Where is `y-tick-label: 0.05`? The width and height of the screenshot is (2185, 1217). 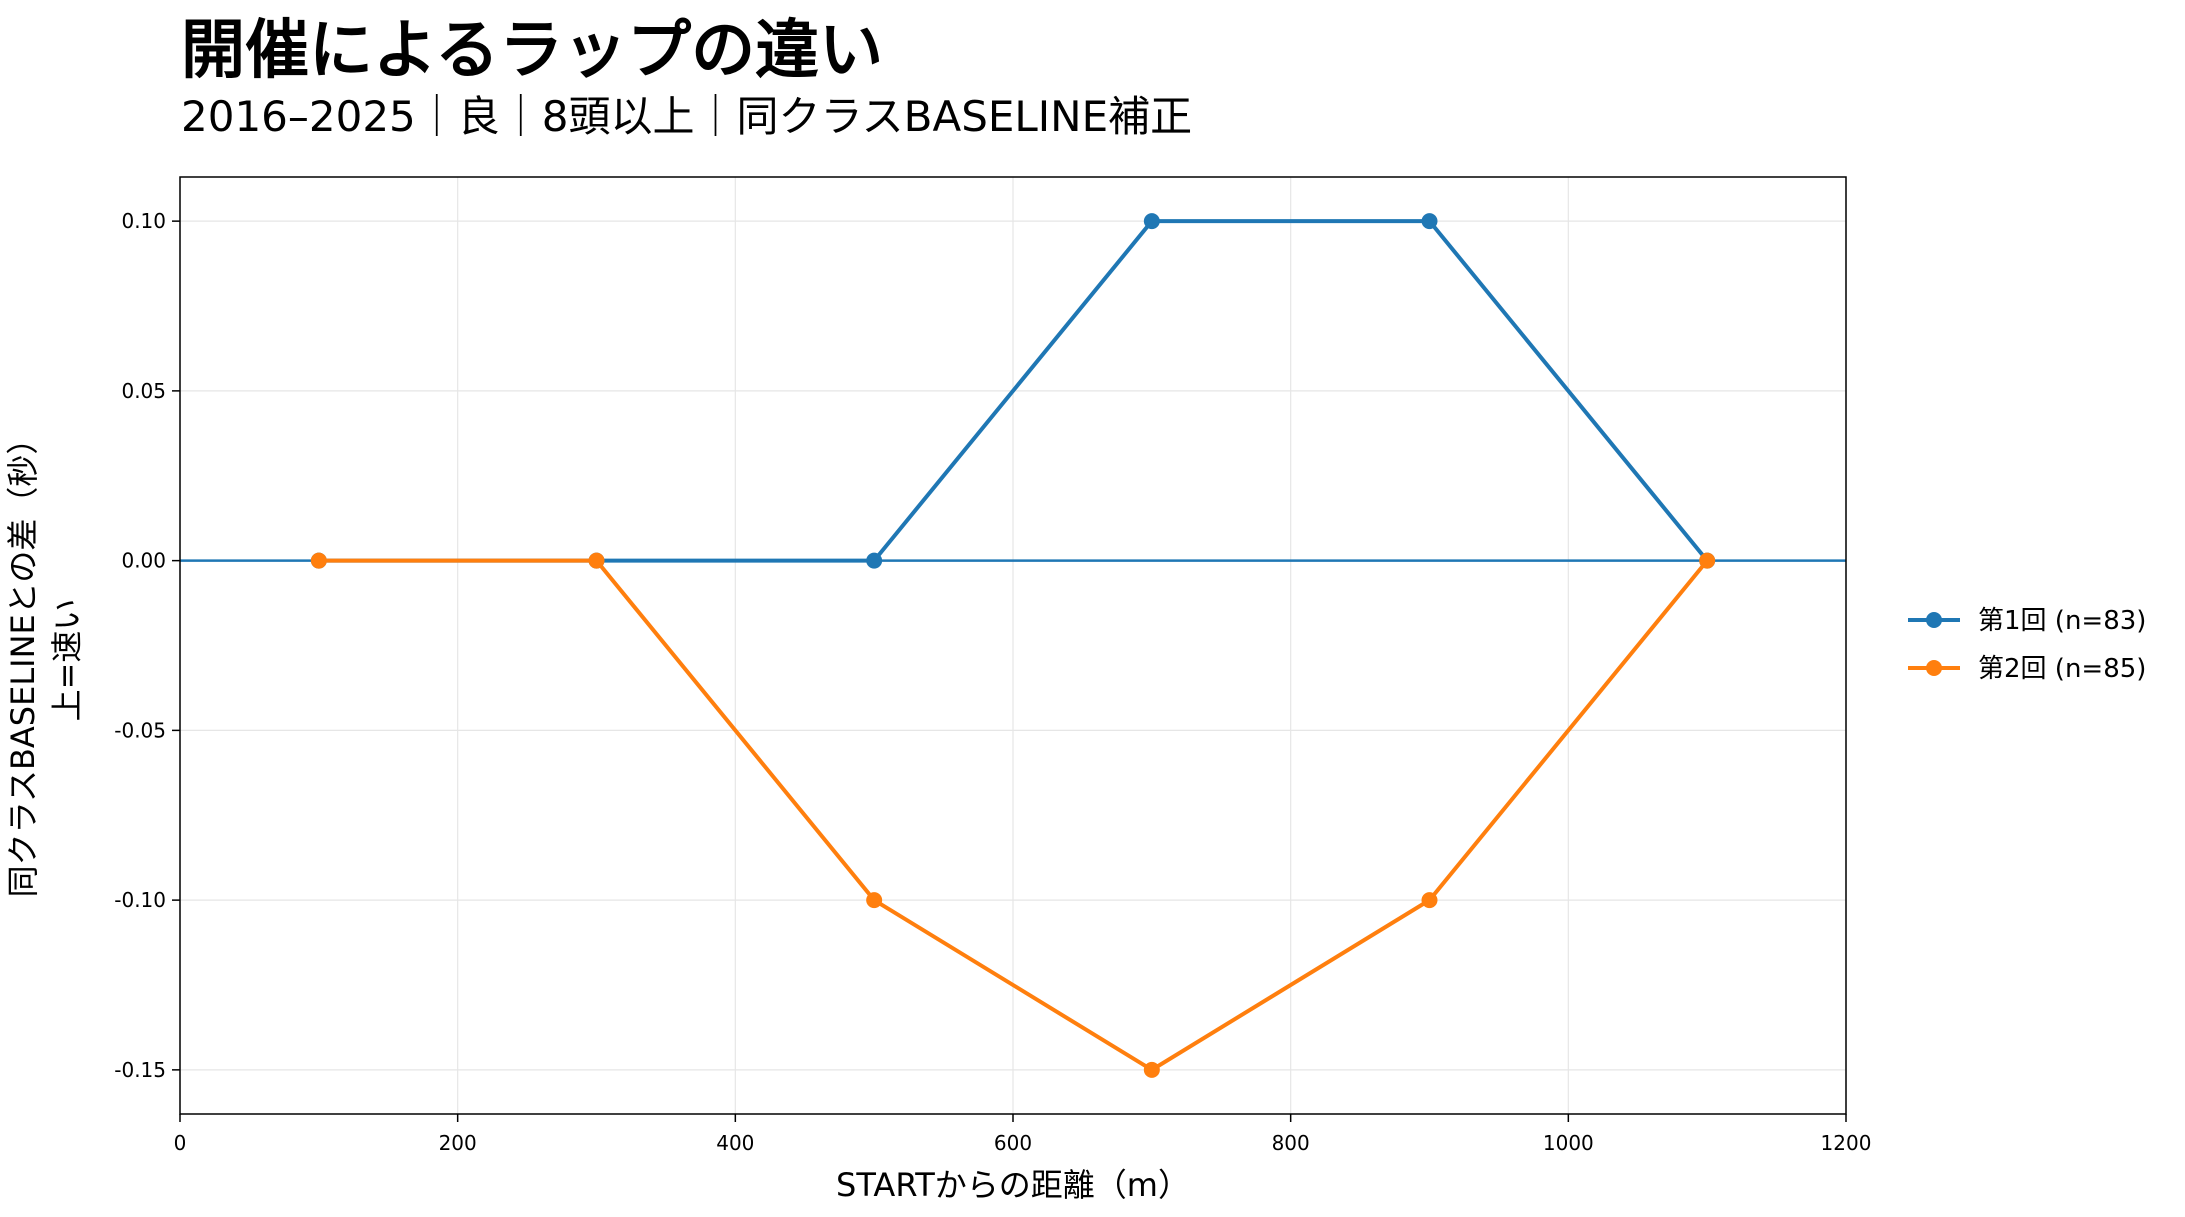 y-tick-label: 0.05 is located at coordinates (143, 391).